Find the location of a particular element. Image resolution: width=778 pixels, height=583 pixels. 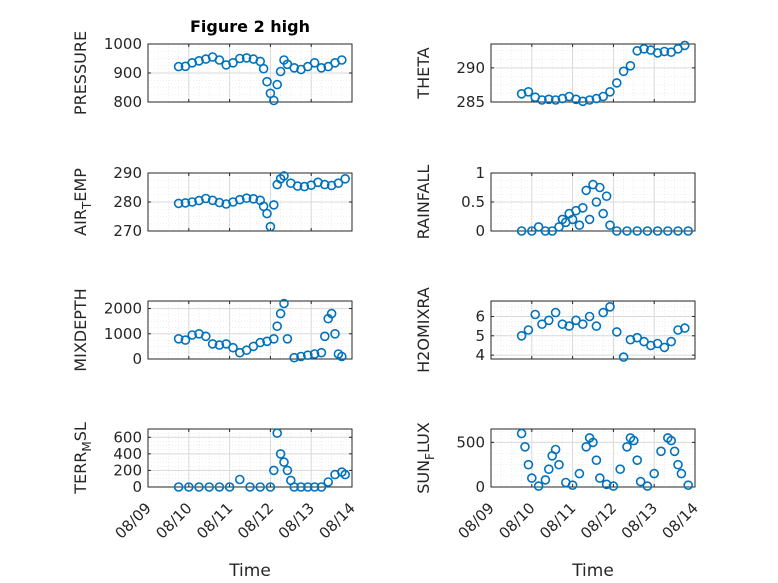

subplot: 285 290 THETA is located at coordinates (555, 75).